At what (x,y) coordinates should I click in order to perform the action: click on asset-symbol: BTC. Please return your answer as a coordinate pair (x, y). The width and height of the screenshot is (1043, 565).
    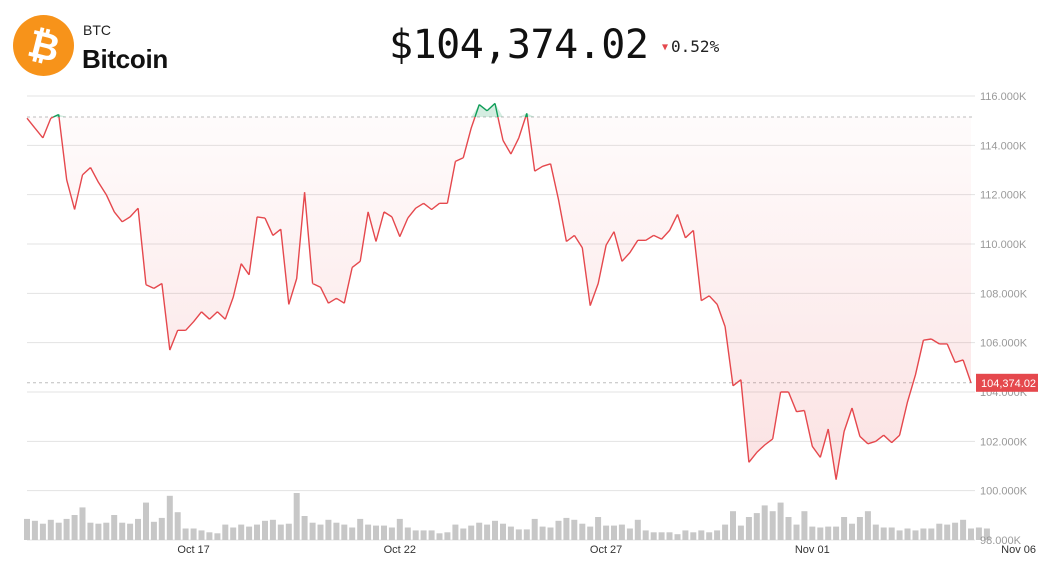
    Looking at the image, I should click on (97, 30).